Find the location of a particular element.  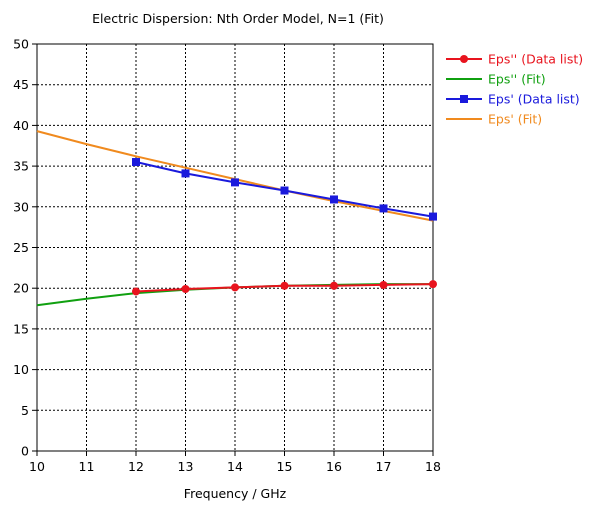

x-tick-label: 11 is located at coordinates (87, 466).